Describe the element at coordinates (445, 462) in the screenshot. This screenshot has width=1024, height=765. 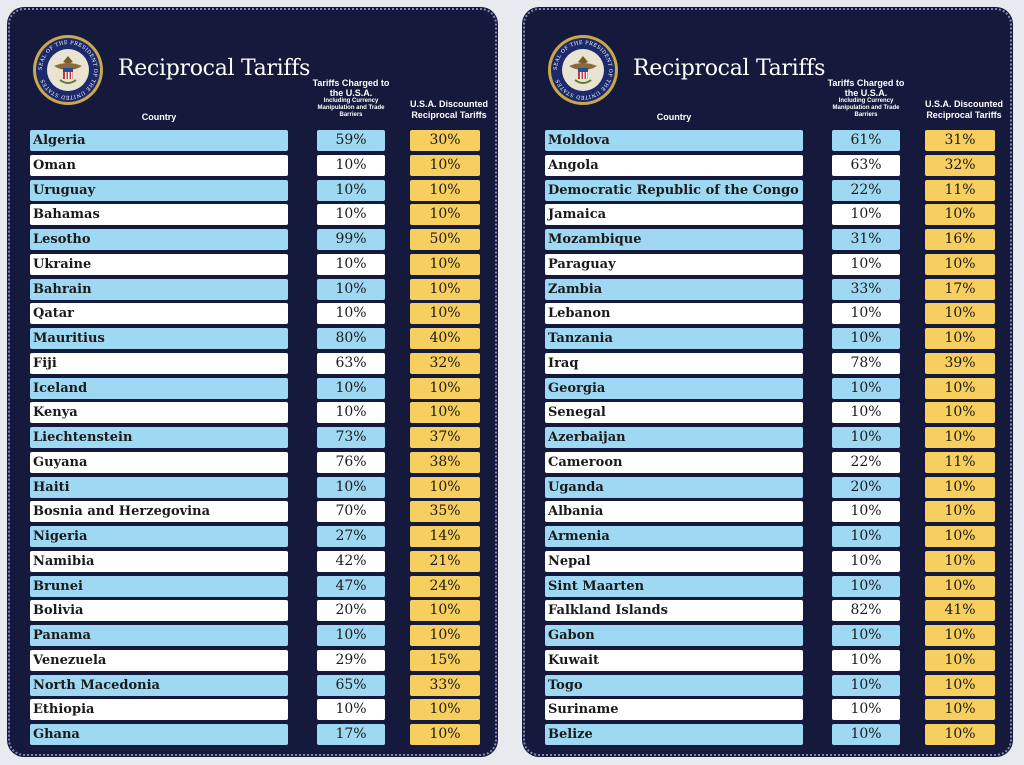
I see `discounted-tariff-cell: 38%` at that location.